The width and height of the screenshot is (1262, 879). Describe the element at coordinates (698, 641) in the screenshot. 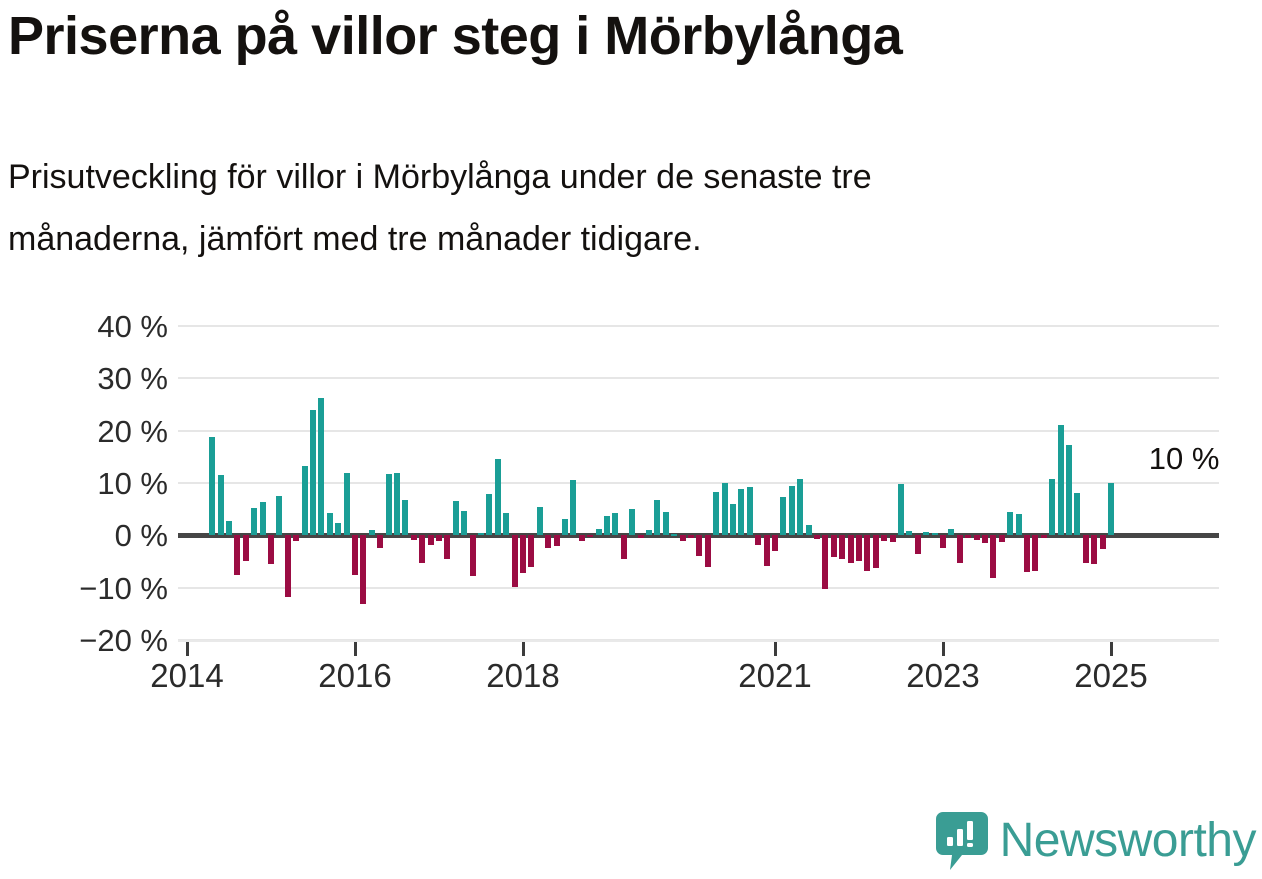

I see `x-axis-line` at that location.